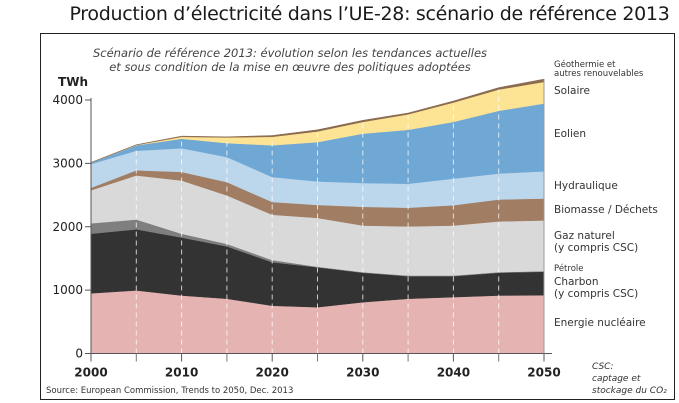 Image resolution: width=679 pixels, height=403 pixels. Describe the element at coordinates (67, 227) in the screenshot. I see `y-tick-label: 2000` at that location.